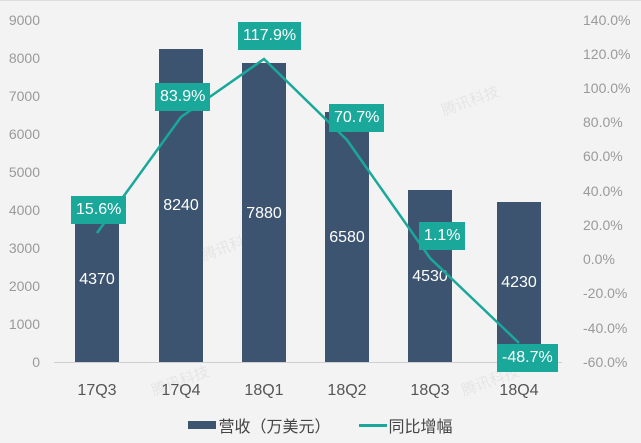 This screenshot has height=443, width=641. What do you see at coordinates (603, 122) in the screenshot?
I see `right-axis-tick: 80.0%` at bounding box center [603, 122].